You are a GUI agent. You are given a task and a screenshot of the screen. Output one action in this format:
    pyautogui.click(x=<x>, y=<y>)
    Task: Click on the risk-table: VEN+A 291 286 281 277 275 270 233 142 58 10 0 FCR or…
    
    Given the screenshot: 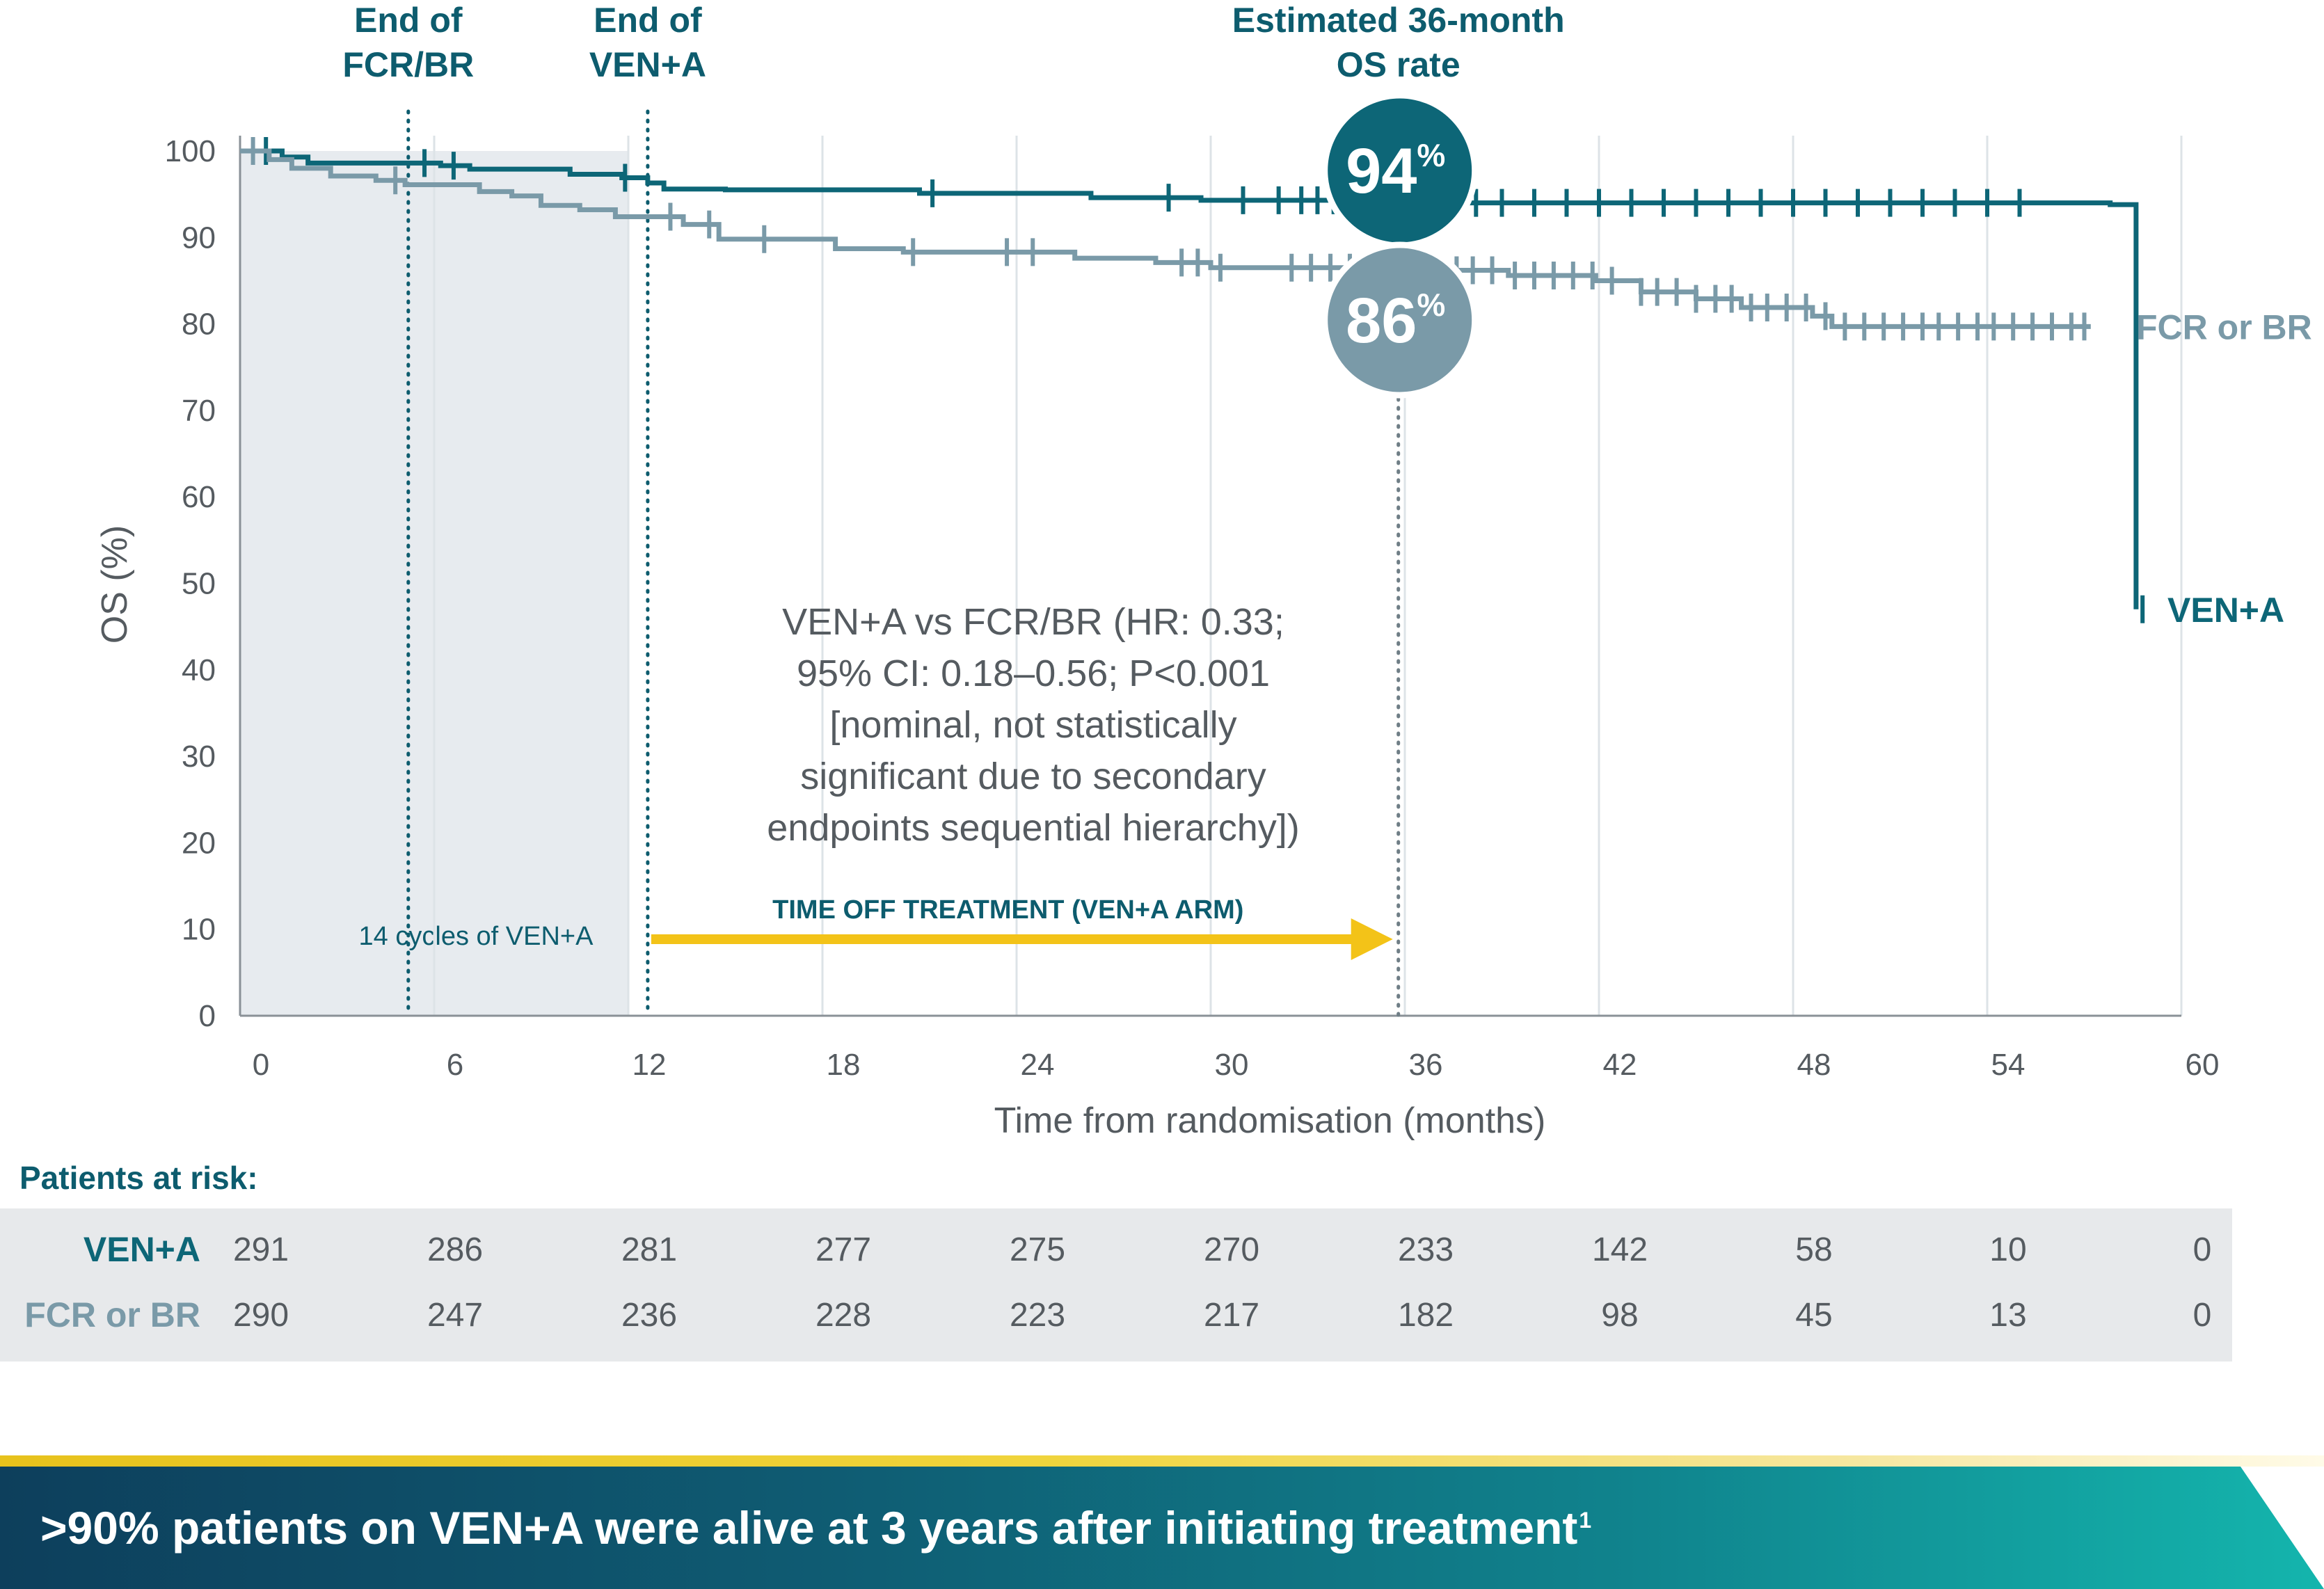 What is the action you would take?
    pyautogui.click(x=1116, y=1285)
    